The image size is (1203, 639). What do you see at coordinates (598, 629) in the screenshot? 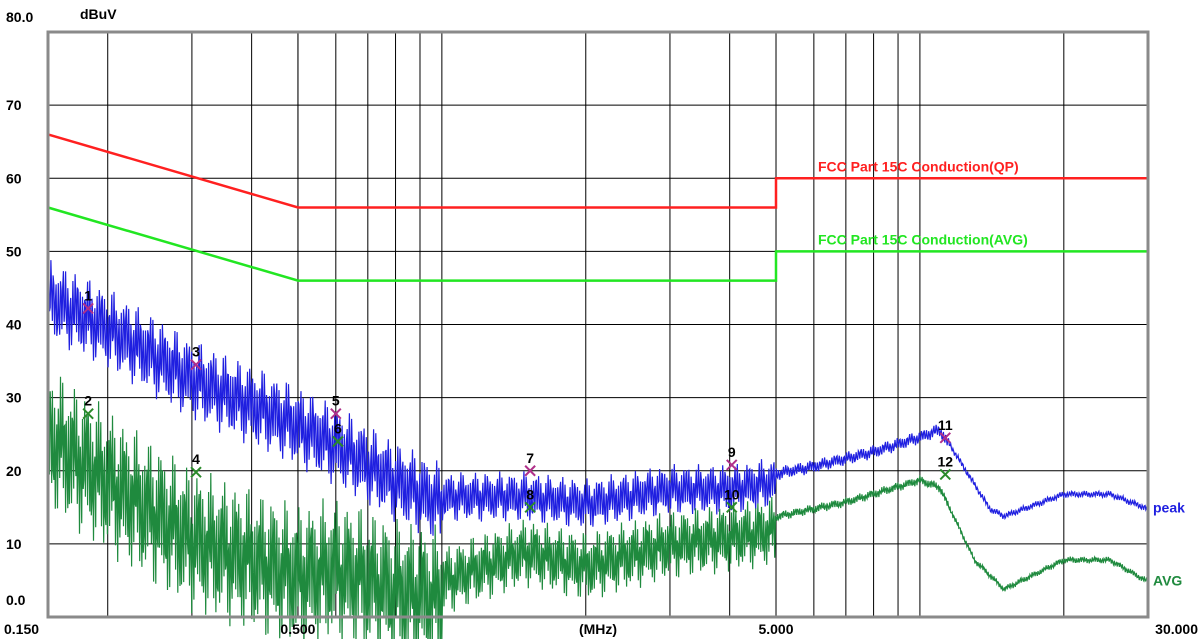
I see `x-axis-title: (MHz)` at bounding box center [598, 629].